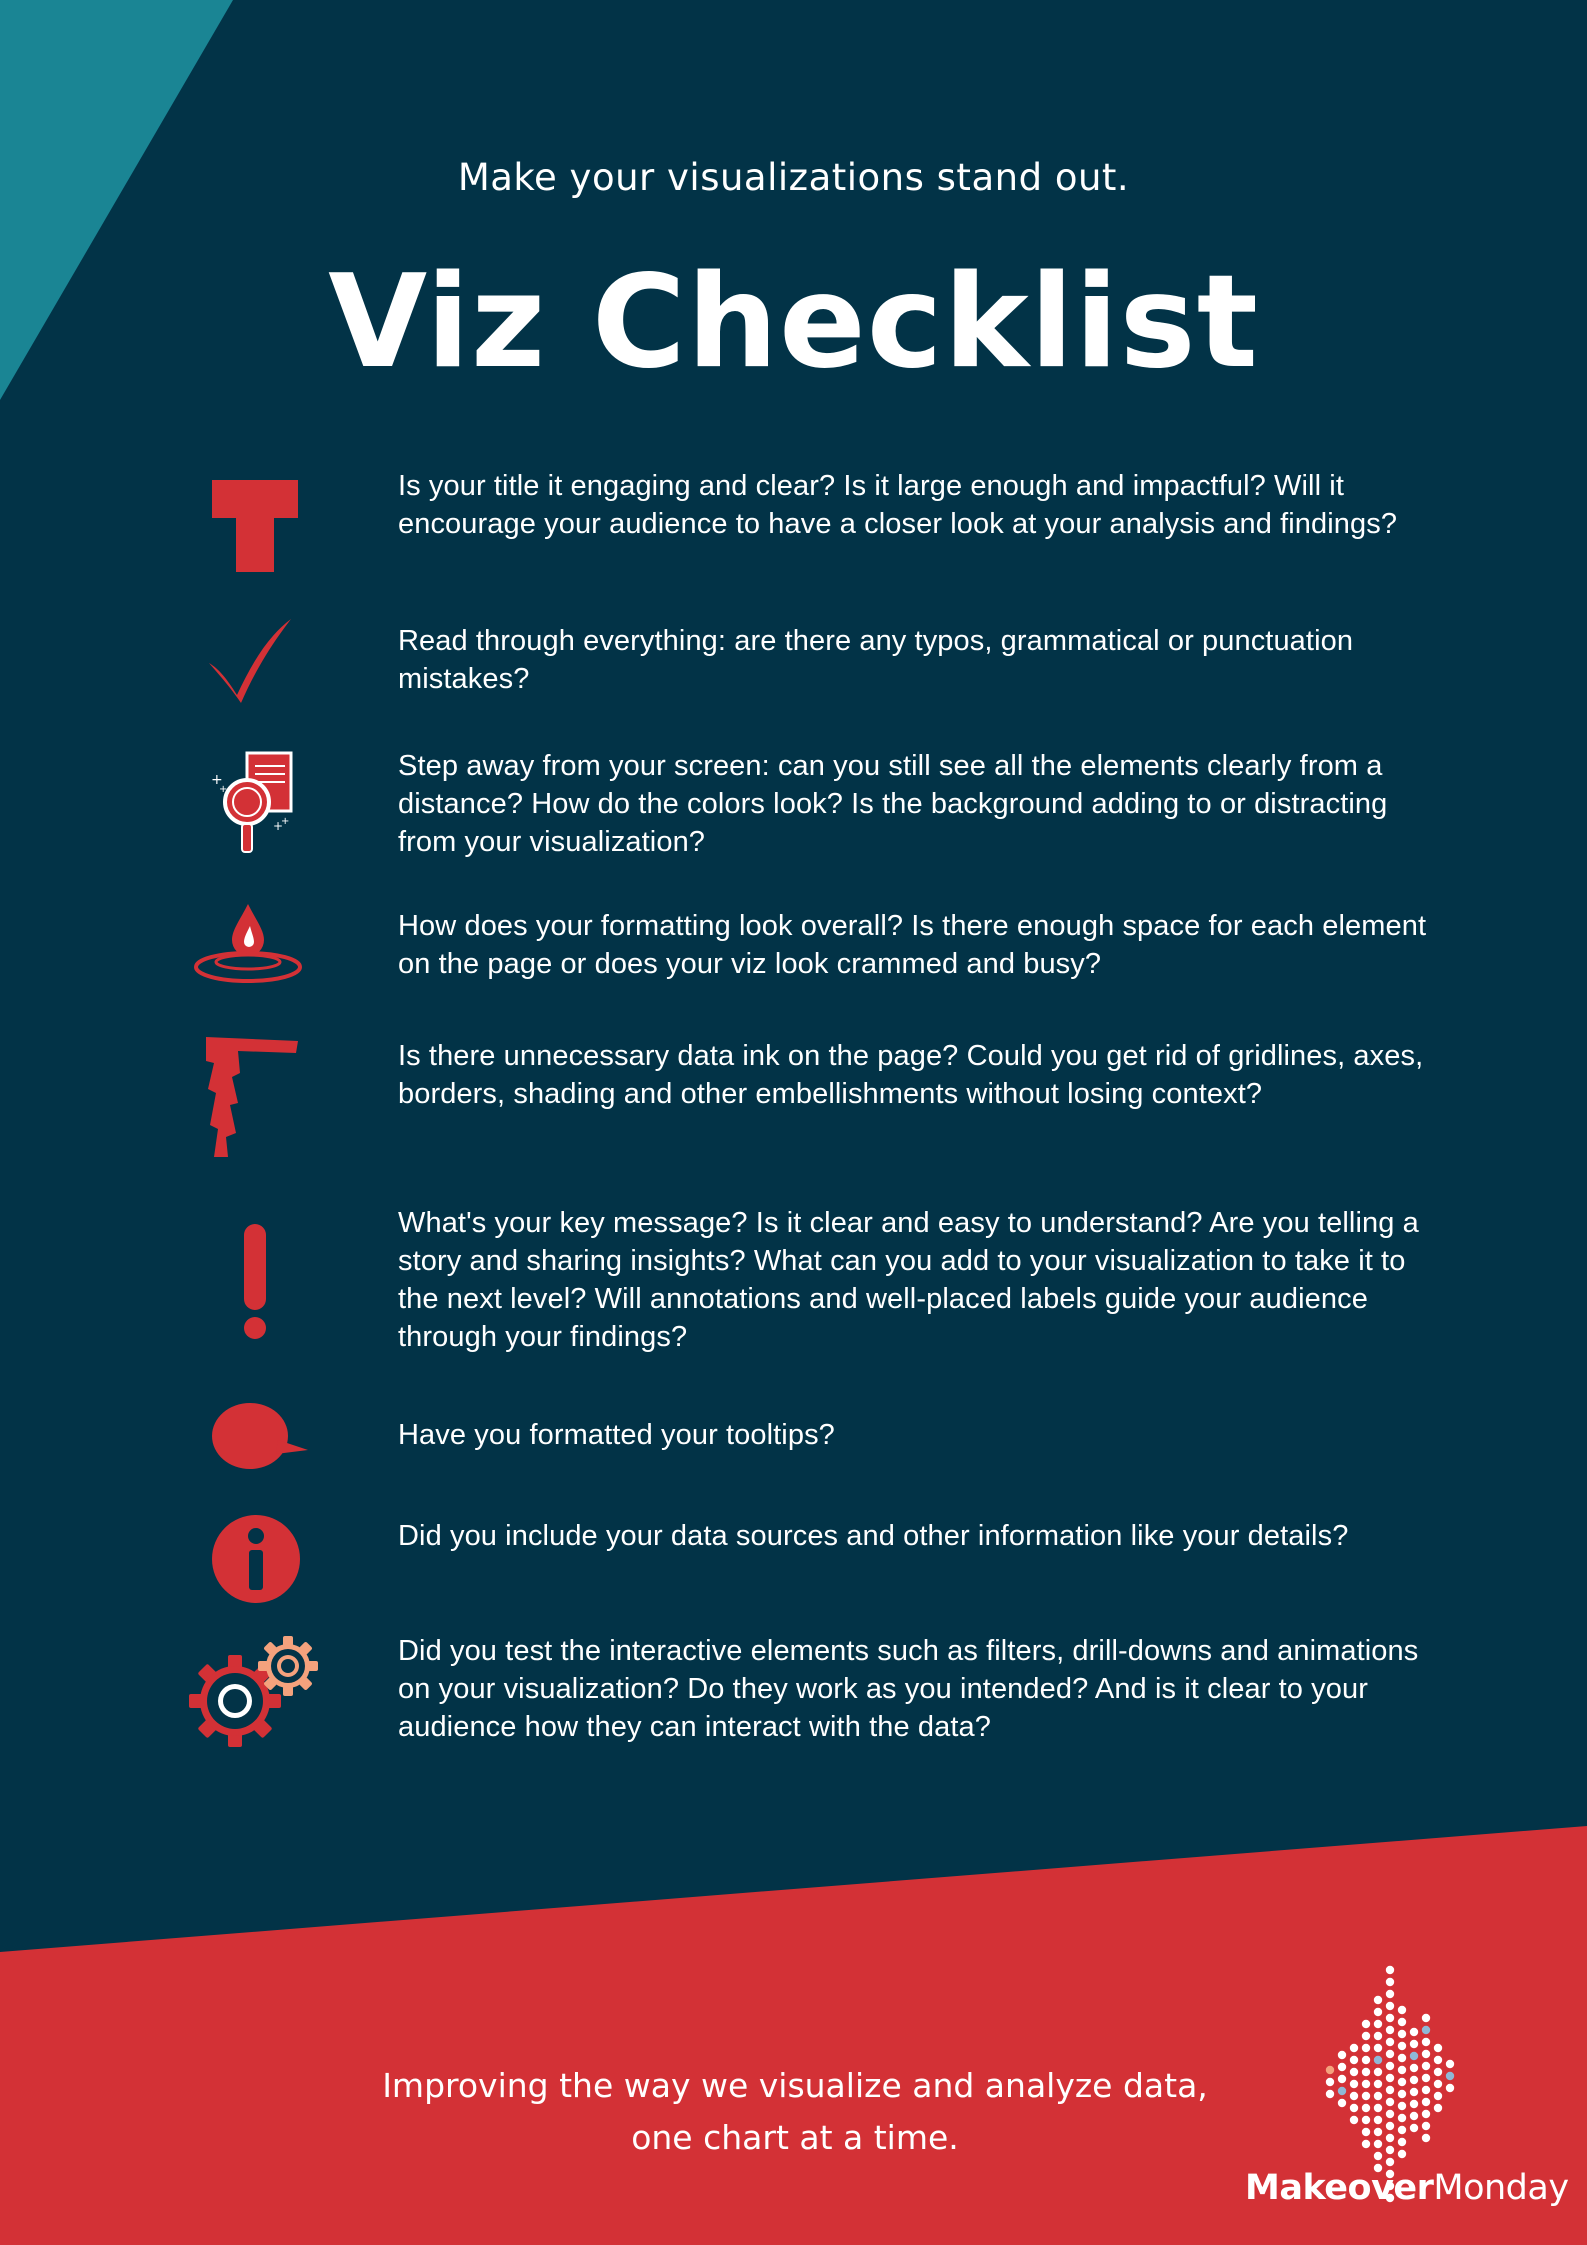 Image resolution: width=1587 pixels, height=2245 pixels. I want to click on water-drop-icon, so click(248, 943).